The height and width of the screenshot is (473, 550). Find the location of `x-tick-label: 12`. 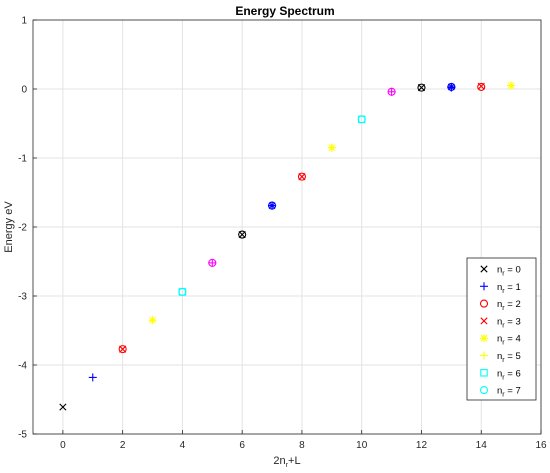

x-tick-label: 12 is located at coordinates (422, 445).